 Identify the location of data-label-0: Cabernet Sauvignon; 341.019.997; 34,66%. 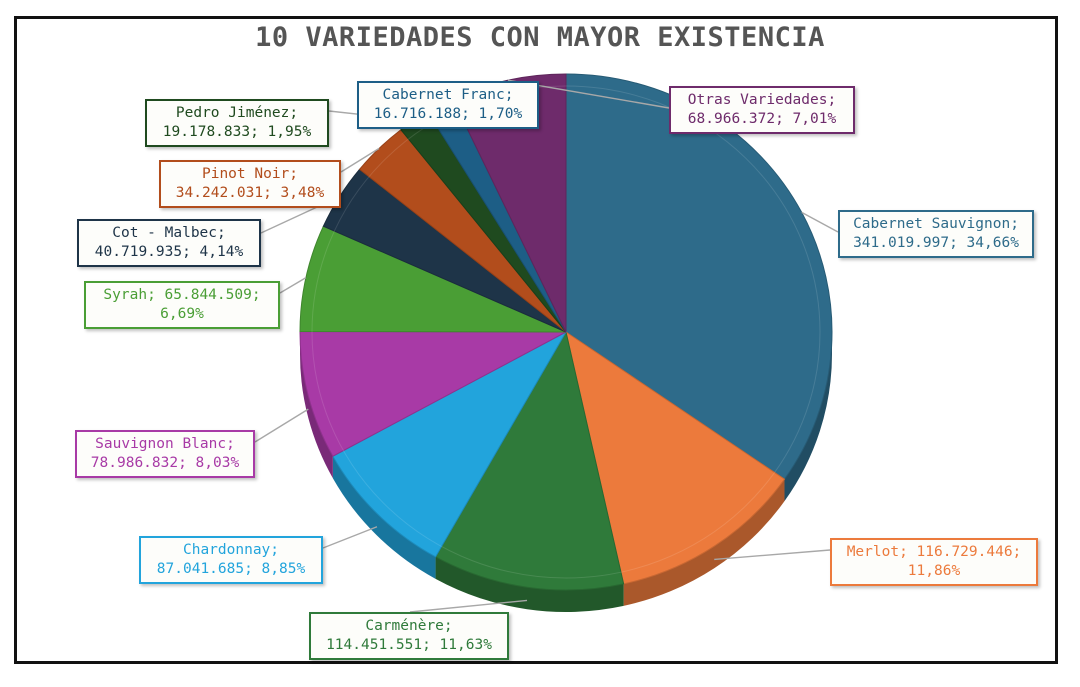
(936, 234).